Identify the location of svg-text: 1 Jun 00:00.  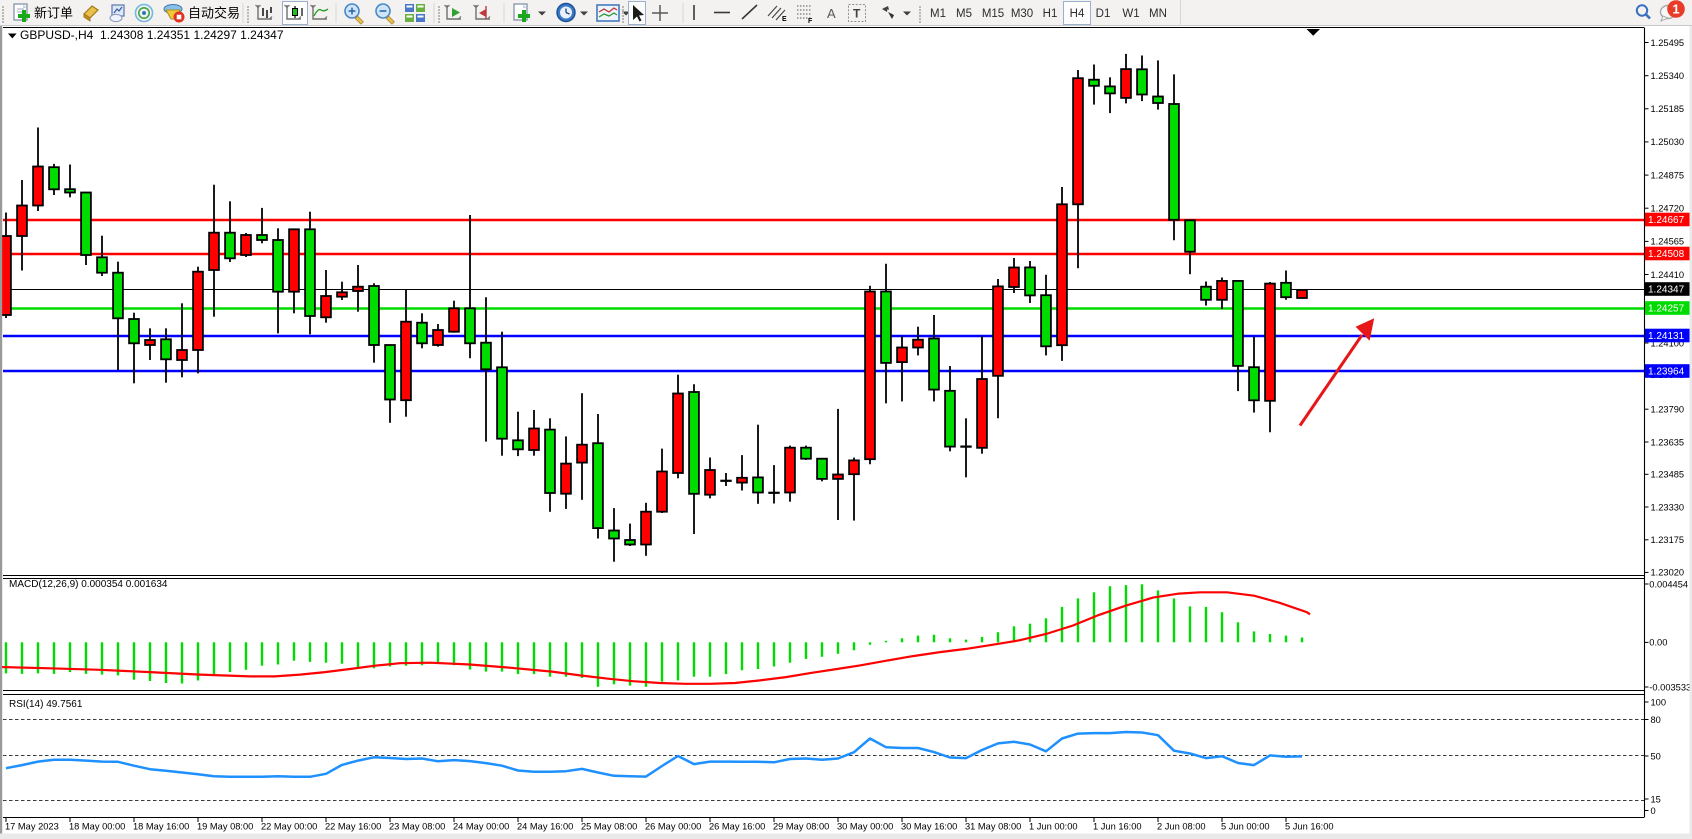
(1053, 827).